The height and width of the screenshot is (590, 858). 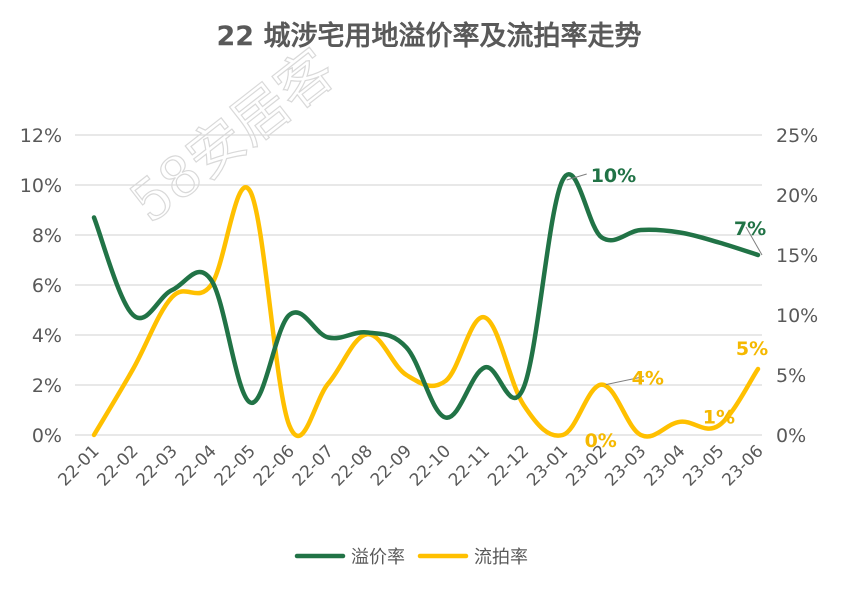 What do you see at coordinates (613, 176) in the screenshot?
I see `data-label: 10%` at bounding box center [613, 176].